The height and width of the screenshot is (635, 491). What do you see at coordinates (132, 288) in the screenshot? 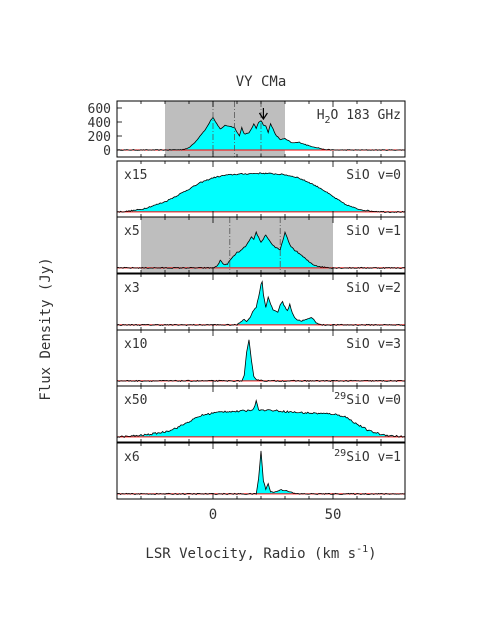
I see `scale-label: x3` at bounding box center [132, 288].